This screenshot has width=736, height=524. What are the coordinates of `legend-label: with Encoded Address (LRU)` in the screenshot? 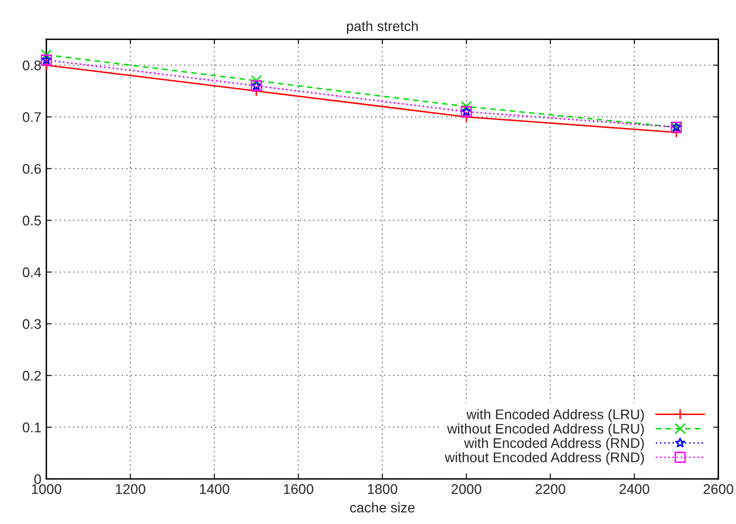 It's located at (555, 415).